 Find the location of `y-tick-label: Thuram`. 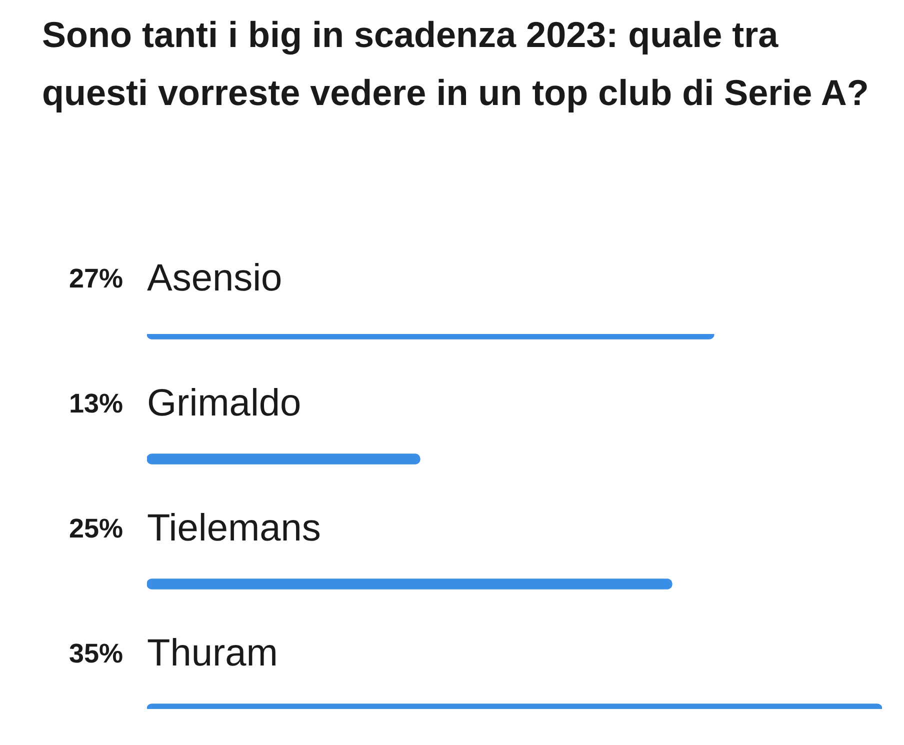

y-tick-label: Thuram is located at coordinates (212, 653).